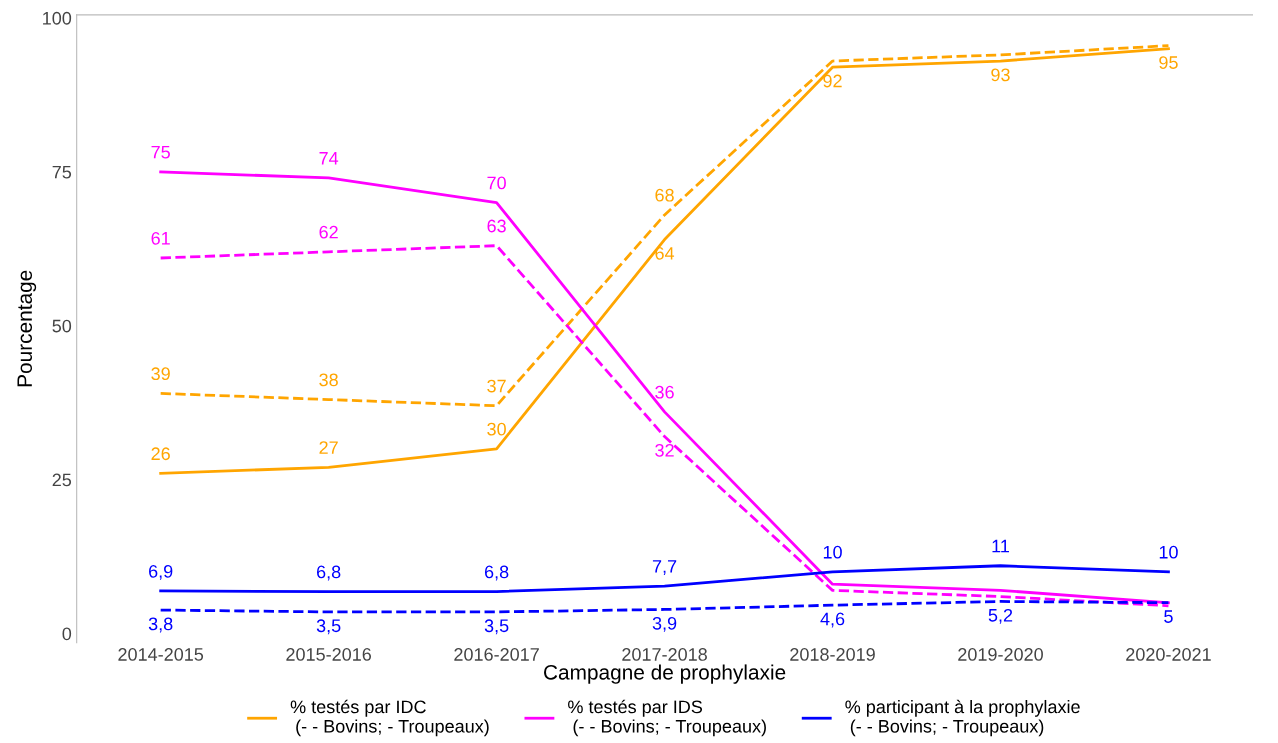 This screenshot has height=743, width=1278. I want to click on data-label: 70, so click(496, 183).